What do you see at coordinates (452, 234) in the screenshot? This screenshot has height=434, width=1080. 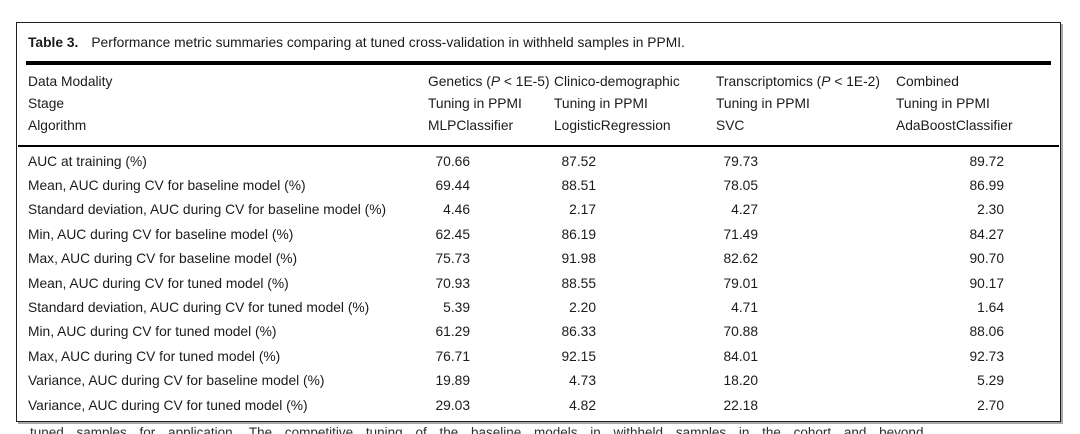 I see `value-cell: 62.45` at bounding box center [452, 234].